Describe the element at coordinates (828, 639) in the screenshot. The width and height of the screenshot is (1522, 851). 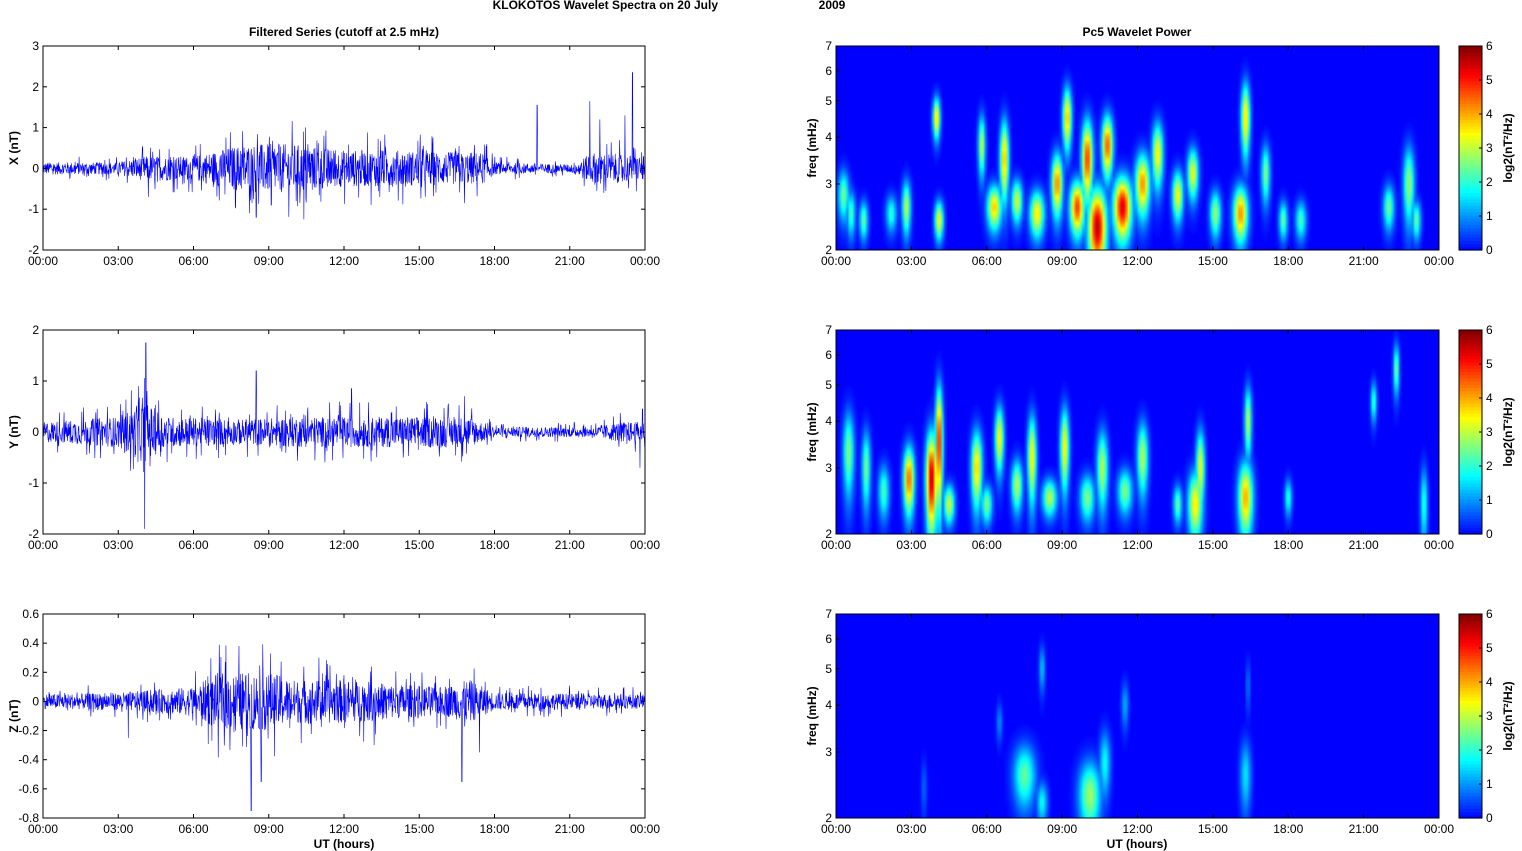
I see `wavelet-y-tick-label: 6` at that location.